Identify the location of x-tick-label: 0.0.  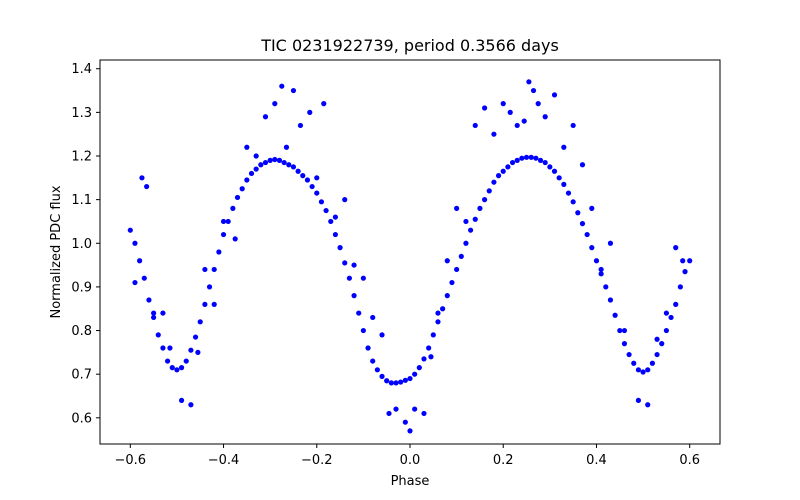
(410, 460).